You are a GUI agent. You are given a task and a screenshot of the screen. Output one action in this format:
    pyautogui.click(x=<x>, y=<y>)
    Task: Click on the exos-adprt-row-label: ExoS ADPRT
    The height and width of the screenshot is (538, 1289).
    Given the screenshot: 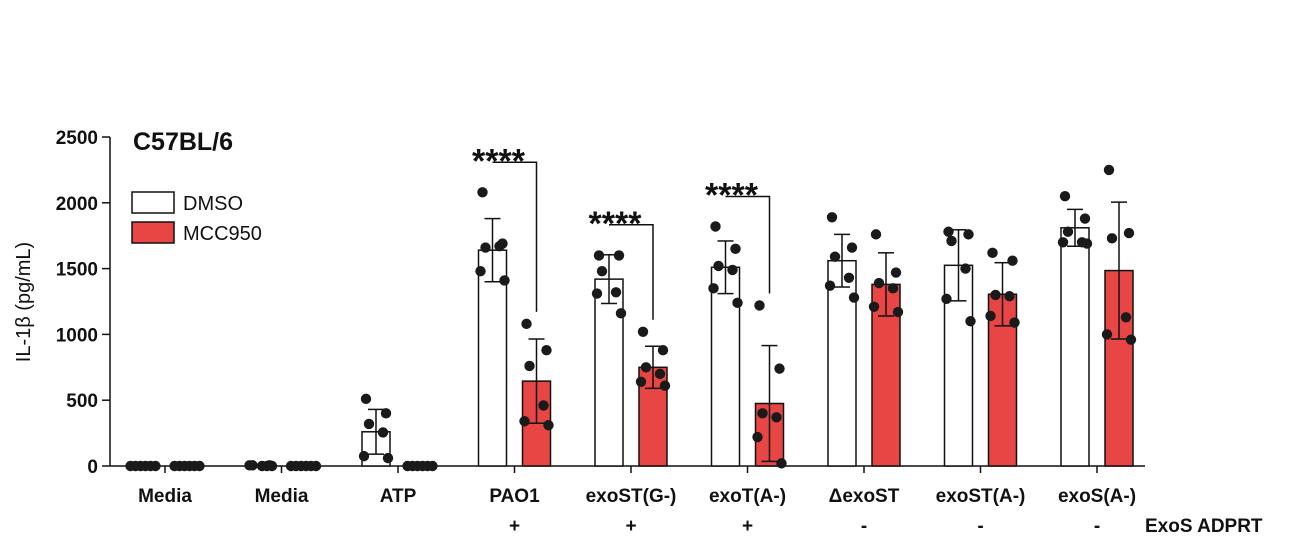 What is the action you would take?
    pyautogui.click(x=1204, y=526)
    